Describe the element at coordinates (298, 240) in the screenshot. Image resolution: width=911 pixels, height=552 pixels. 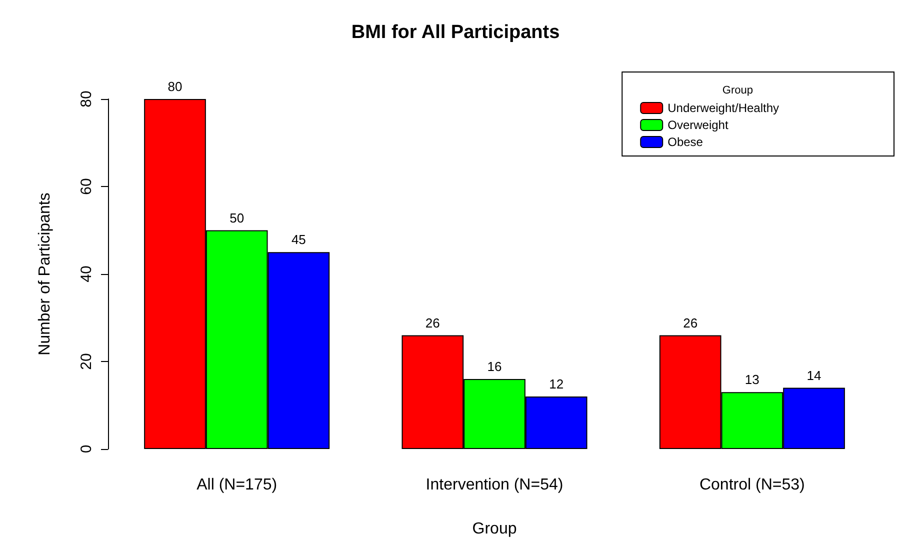
I see `data-label: 45` at that location.